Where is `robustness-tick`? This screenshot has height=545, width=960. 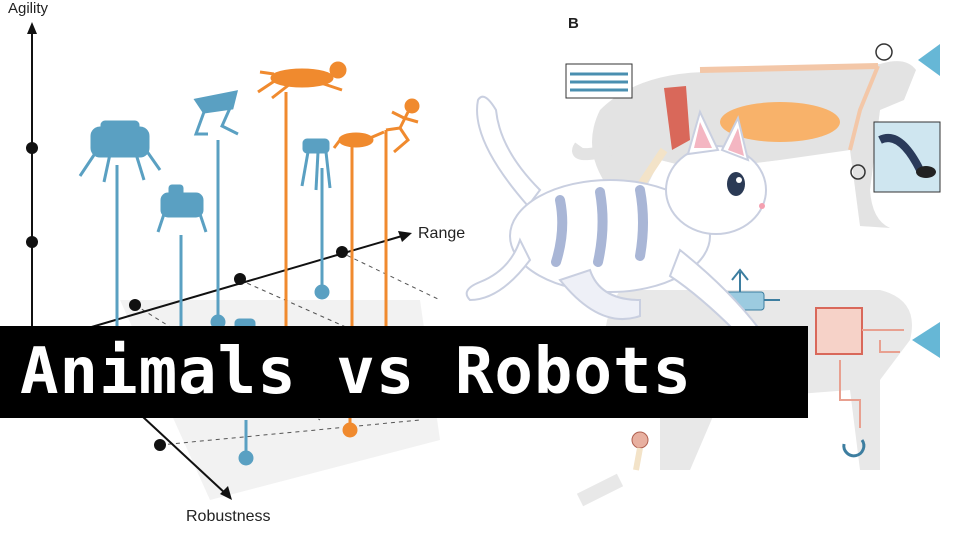 robustness-tick is located at coordinates (160, 445).